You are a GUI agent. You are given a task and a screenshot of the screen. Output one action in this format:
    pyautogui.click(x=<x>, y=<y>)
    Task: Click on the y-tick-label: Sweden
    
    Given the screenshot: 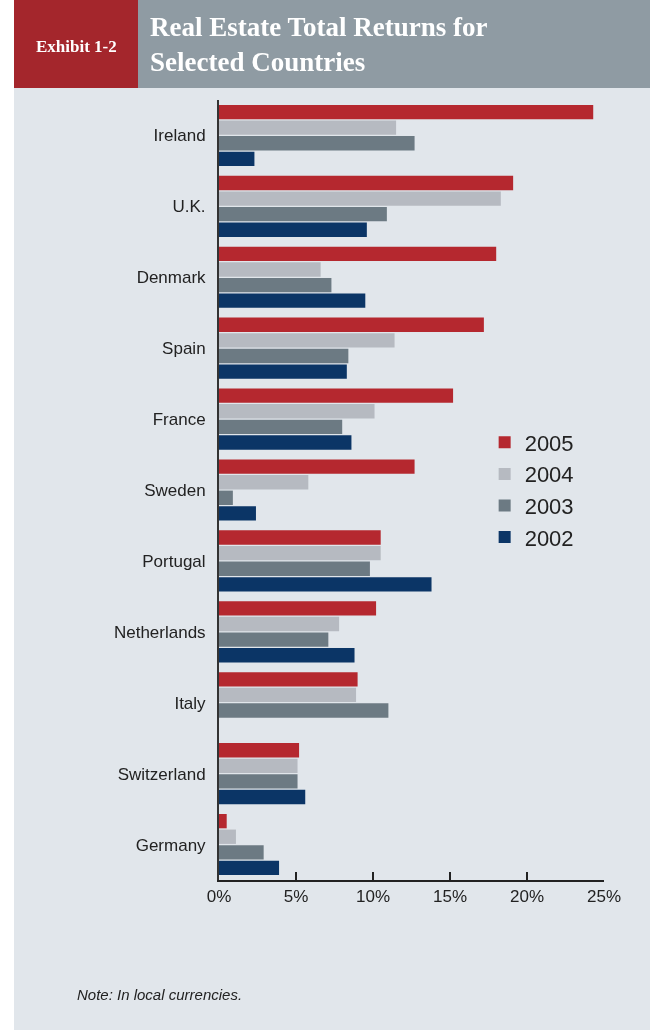 What is the action you would take?
    pyautogui.click(x=175, y=490)
    